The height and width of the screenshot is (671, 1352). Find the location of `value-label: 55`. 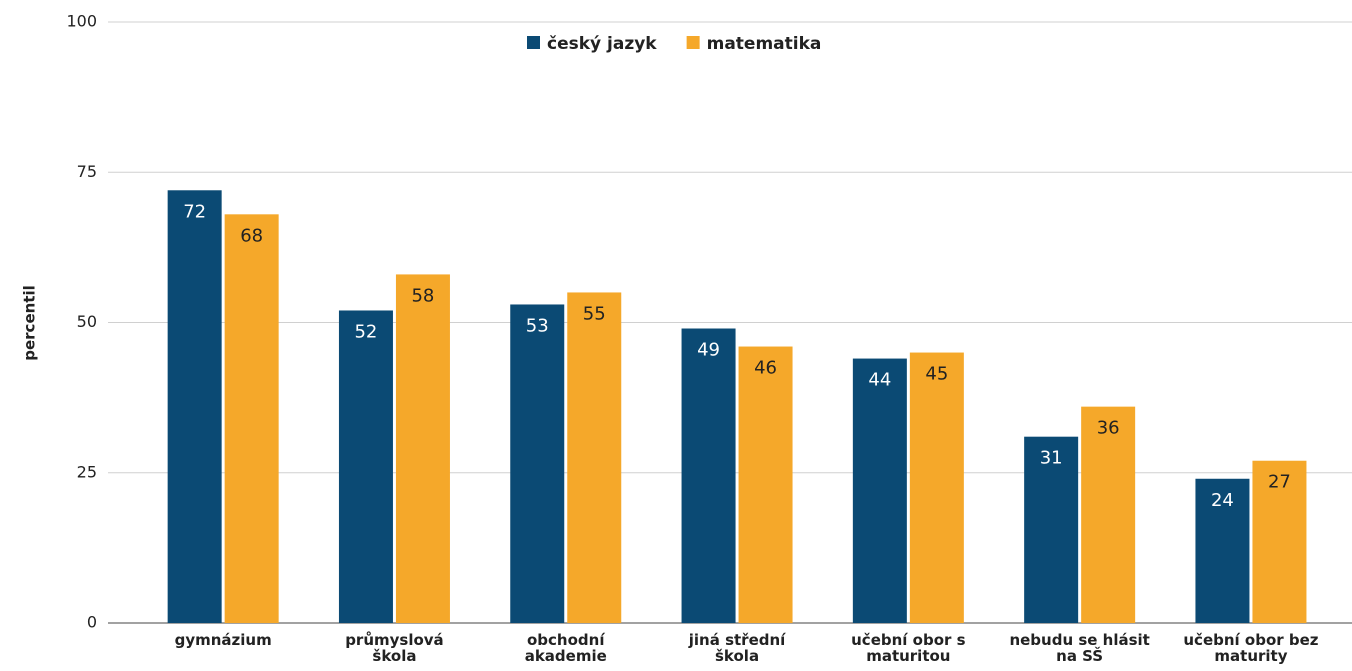

value-label: 55 is located at coordinates (594, 313).